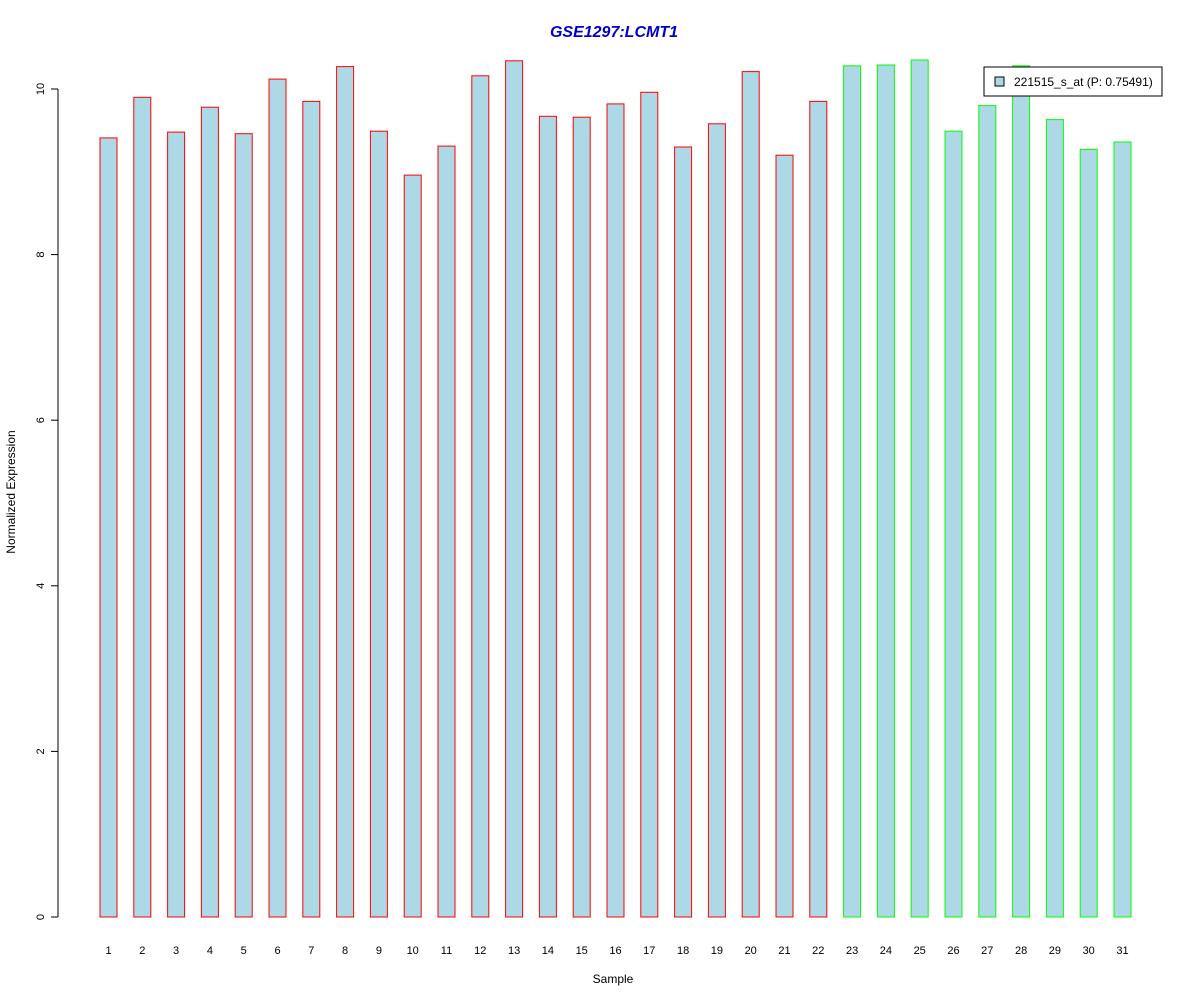 The height and width of the screenshot is (1000, 1200). Describe the element at coordinates (480, 951) in the screenshot. I see `x-tick-label: 12` at that location.